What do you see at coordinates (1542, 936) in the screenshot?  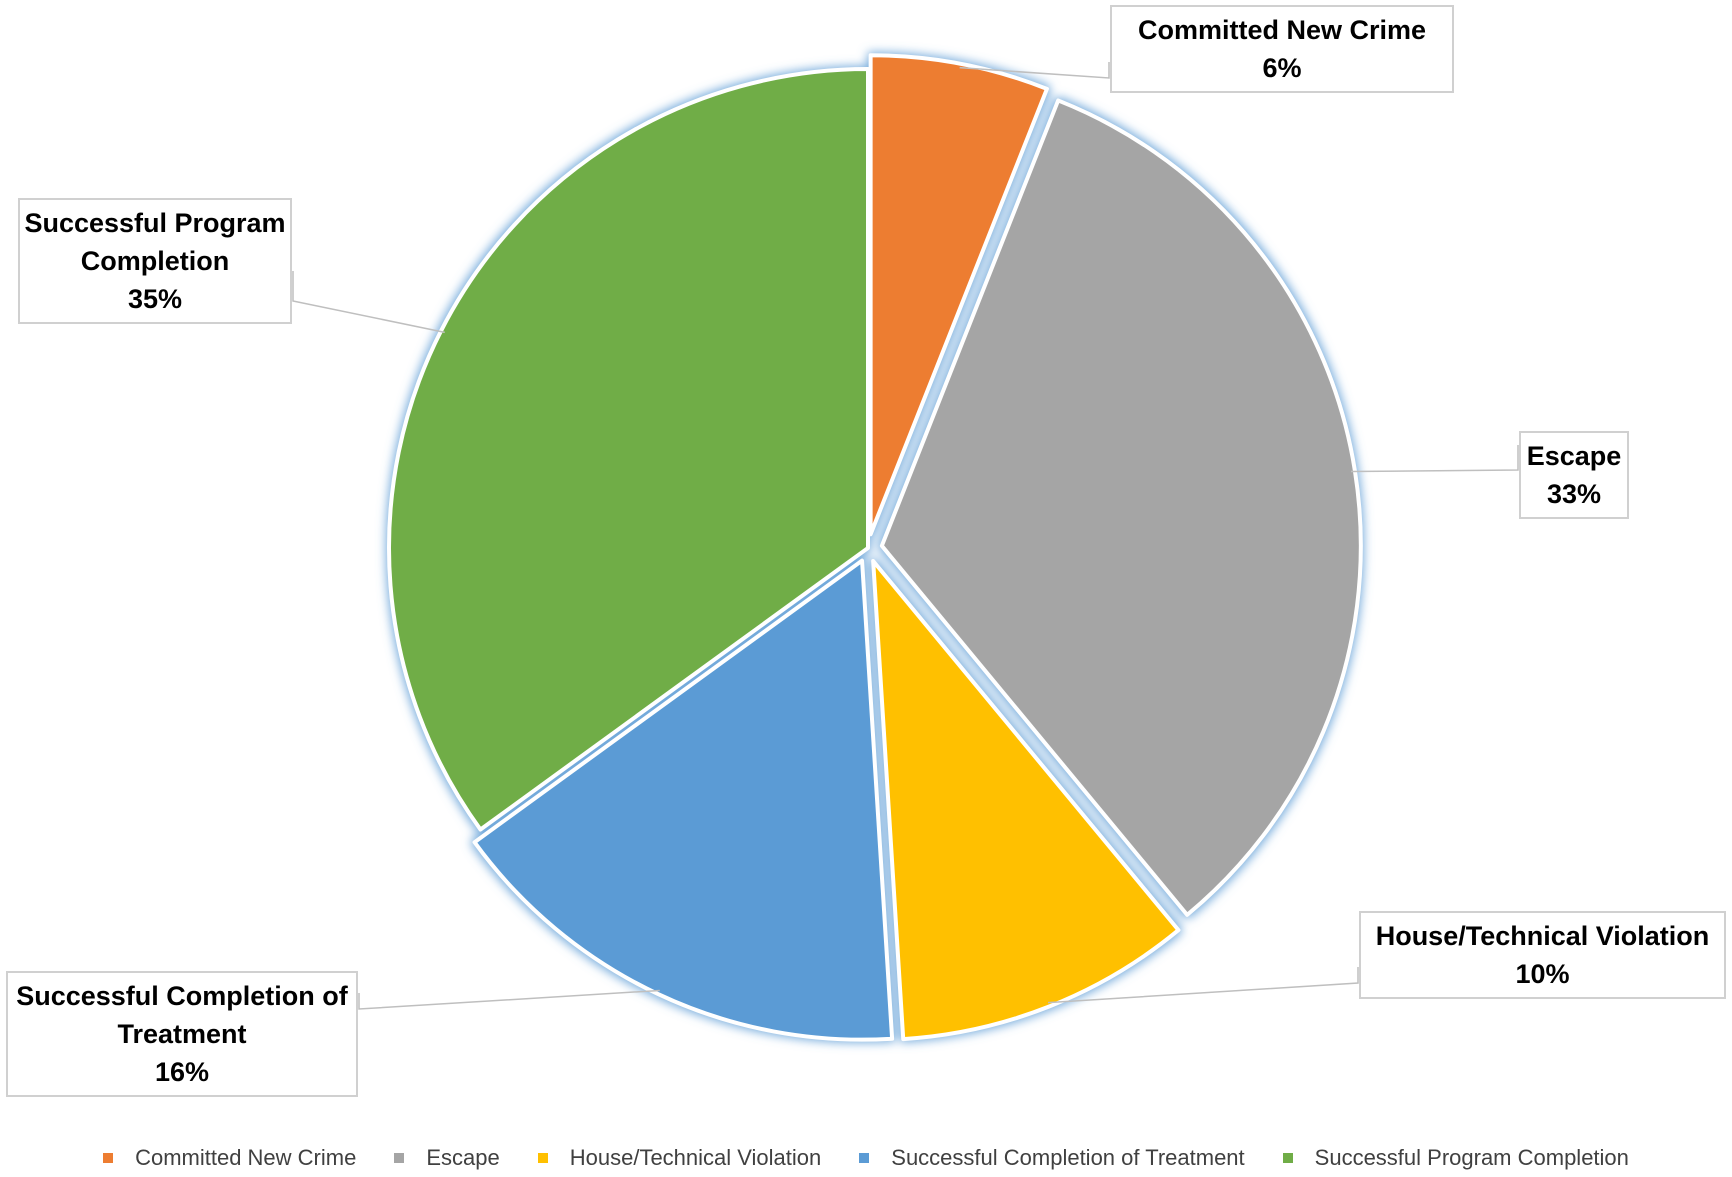 I see `data-label-category: House/Technical Violation` at bounding box center [1542, 936].